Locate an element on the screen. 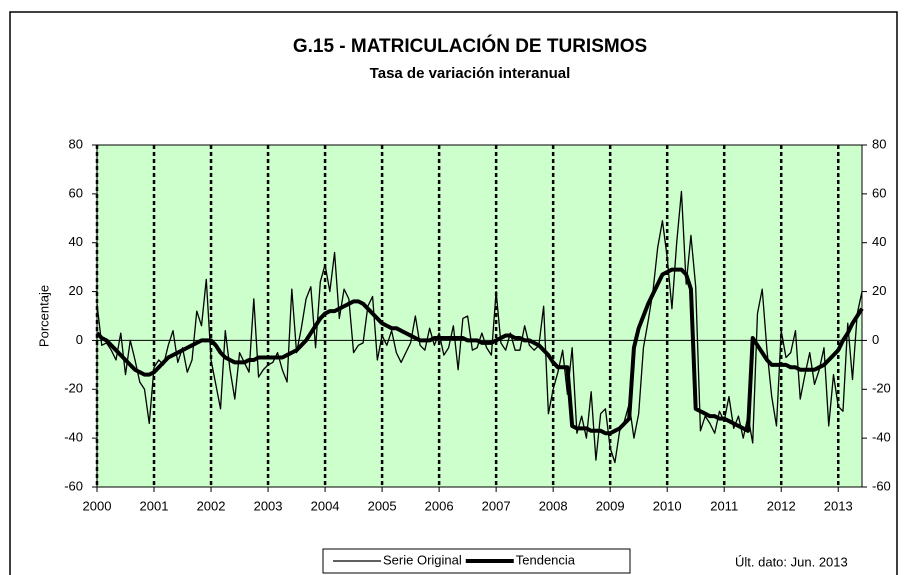 Image resolution: width=907 pixels, height=575 pixels. x-tick-label: 2013 is located at coordinates (838, 505).